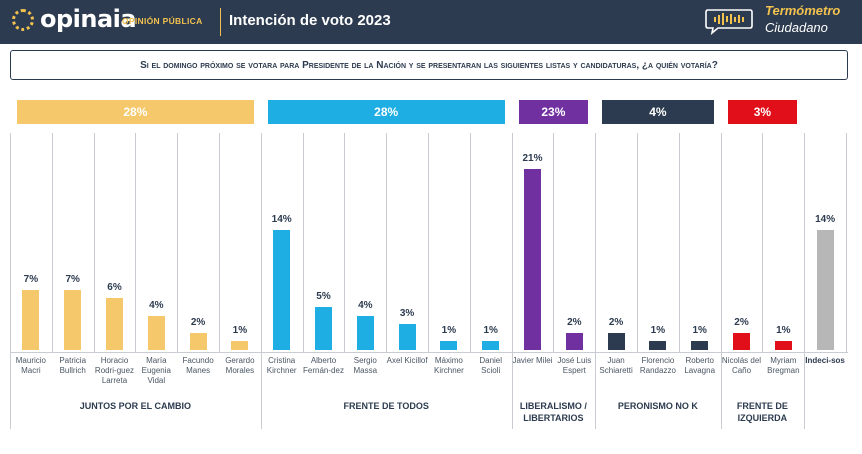 Image resolution: width=862 pixels, height=454 pixels. What do you see at coordinates (658, 112) in the screenshot?
I see `group-total-bar: 4%` at bounding box center [658, 112].